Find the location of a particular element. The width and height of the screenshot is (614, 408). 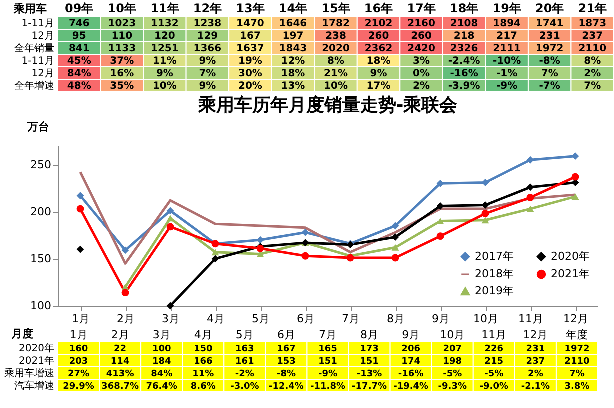

data-label: 110 is located at coordinates (122, 36).